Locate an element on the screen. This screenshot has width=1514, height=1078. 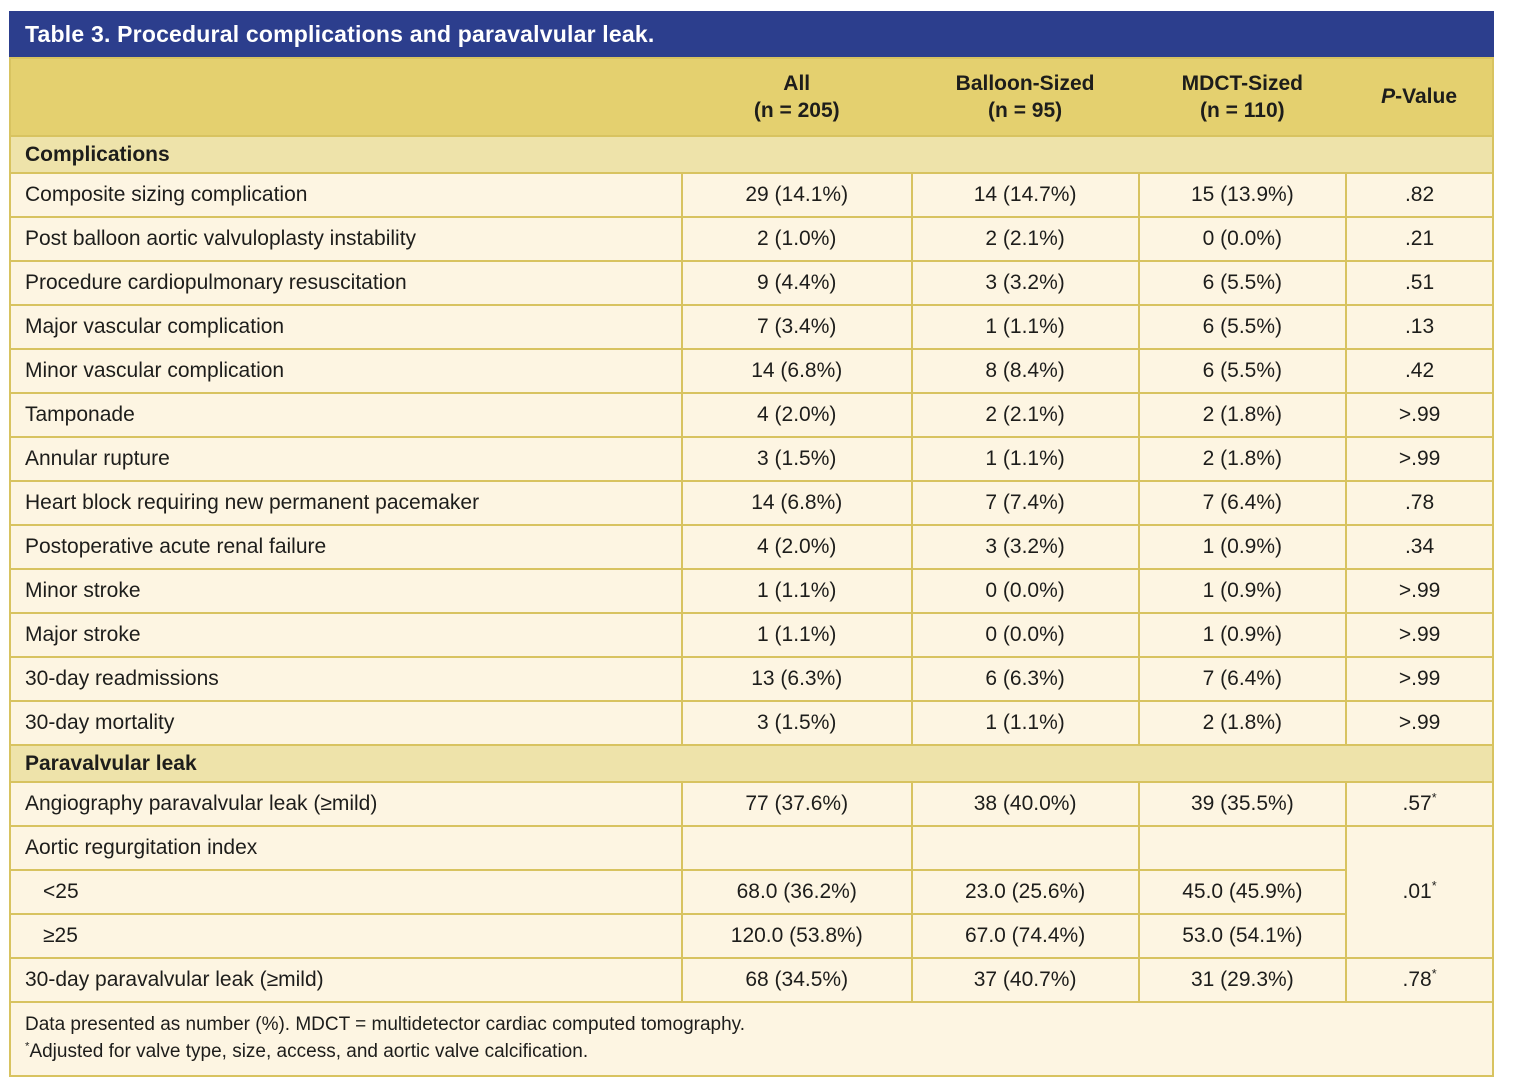
section-label: Paravalvular leak is located at coordinates (751, 763).